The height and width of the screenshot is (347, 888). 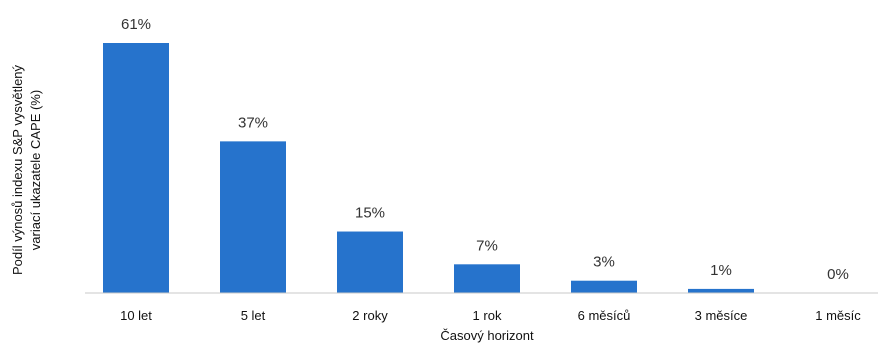 I want to click on x-tick-5: 3 měsíce, so click(x=721, y=315).